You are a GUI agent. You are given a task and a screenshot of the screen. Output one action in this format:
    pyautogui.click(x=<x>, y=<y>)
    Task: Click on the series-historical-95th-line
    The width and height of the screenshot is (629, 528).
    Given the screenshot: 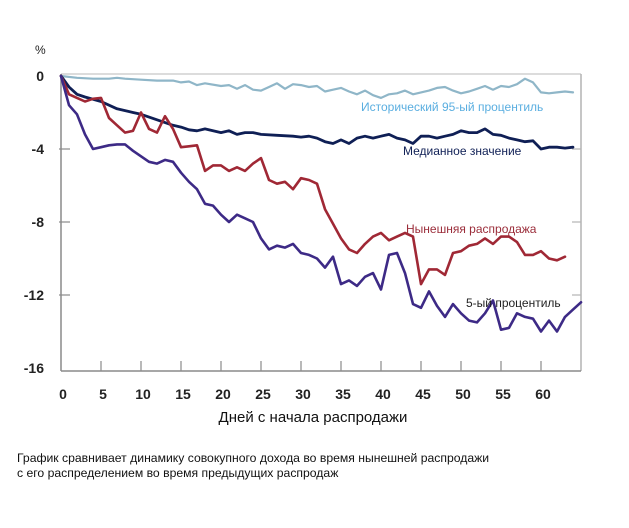 What is the action you would take?
    pyautogui.click(x=317, y=87)
    